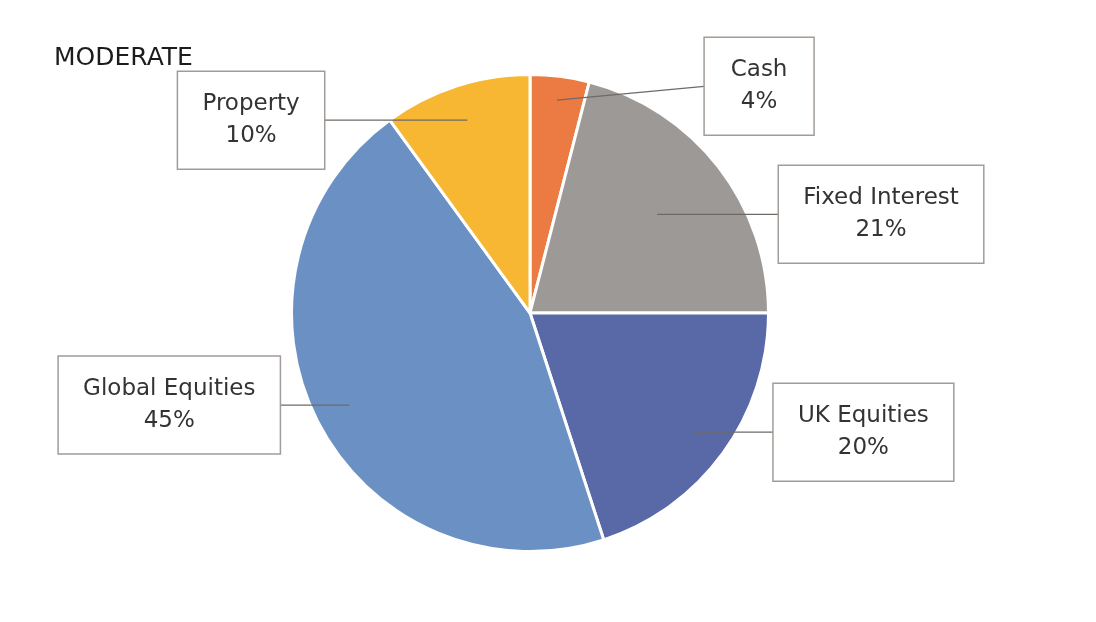 Image resolution: width=1096 pixels, height=622 pixels. Describe the element at coordinates (123, 57) in the screenshot. I see `chart-title: MODERATE` at that location.